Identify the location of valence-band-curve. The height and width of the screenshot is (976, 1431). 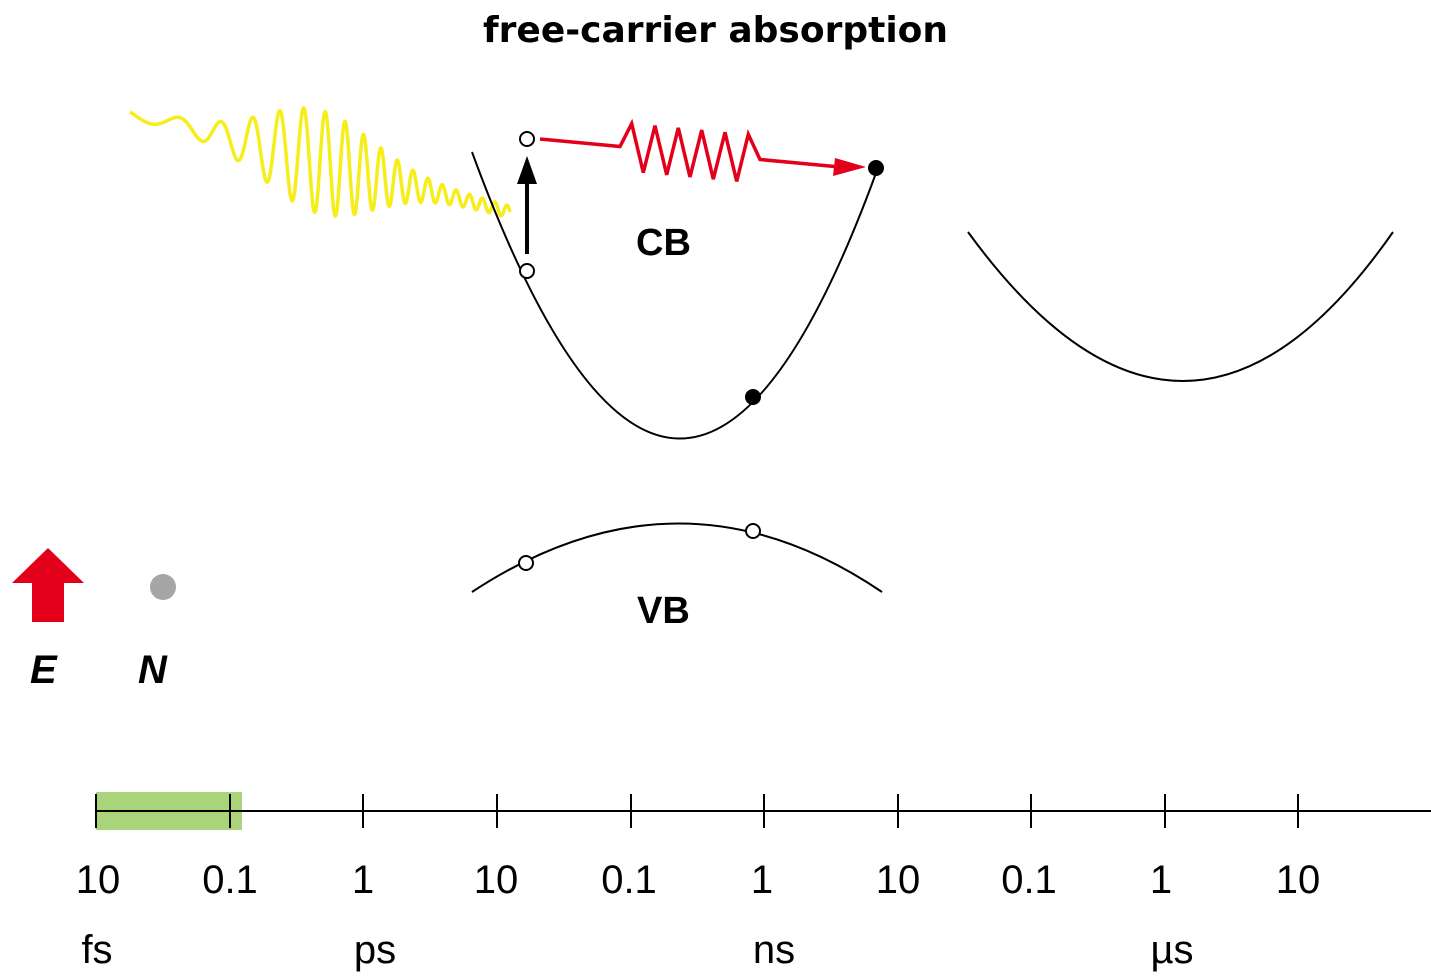
(677, 557).